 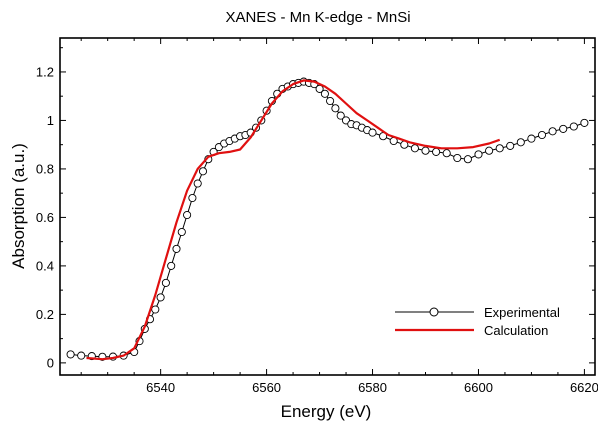 What do you see at coordinates (45, 168) in the screenshot?
I see `y-tick-label: 0.8` at bounding box center [45, 168].